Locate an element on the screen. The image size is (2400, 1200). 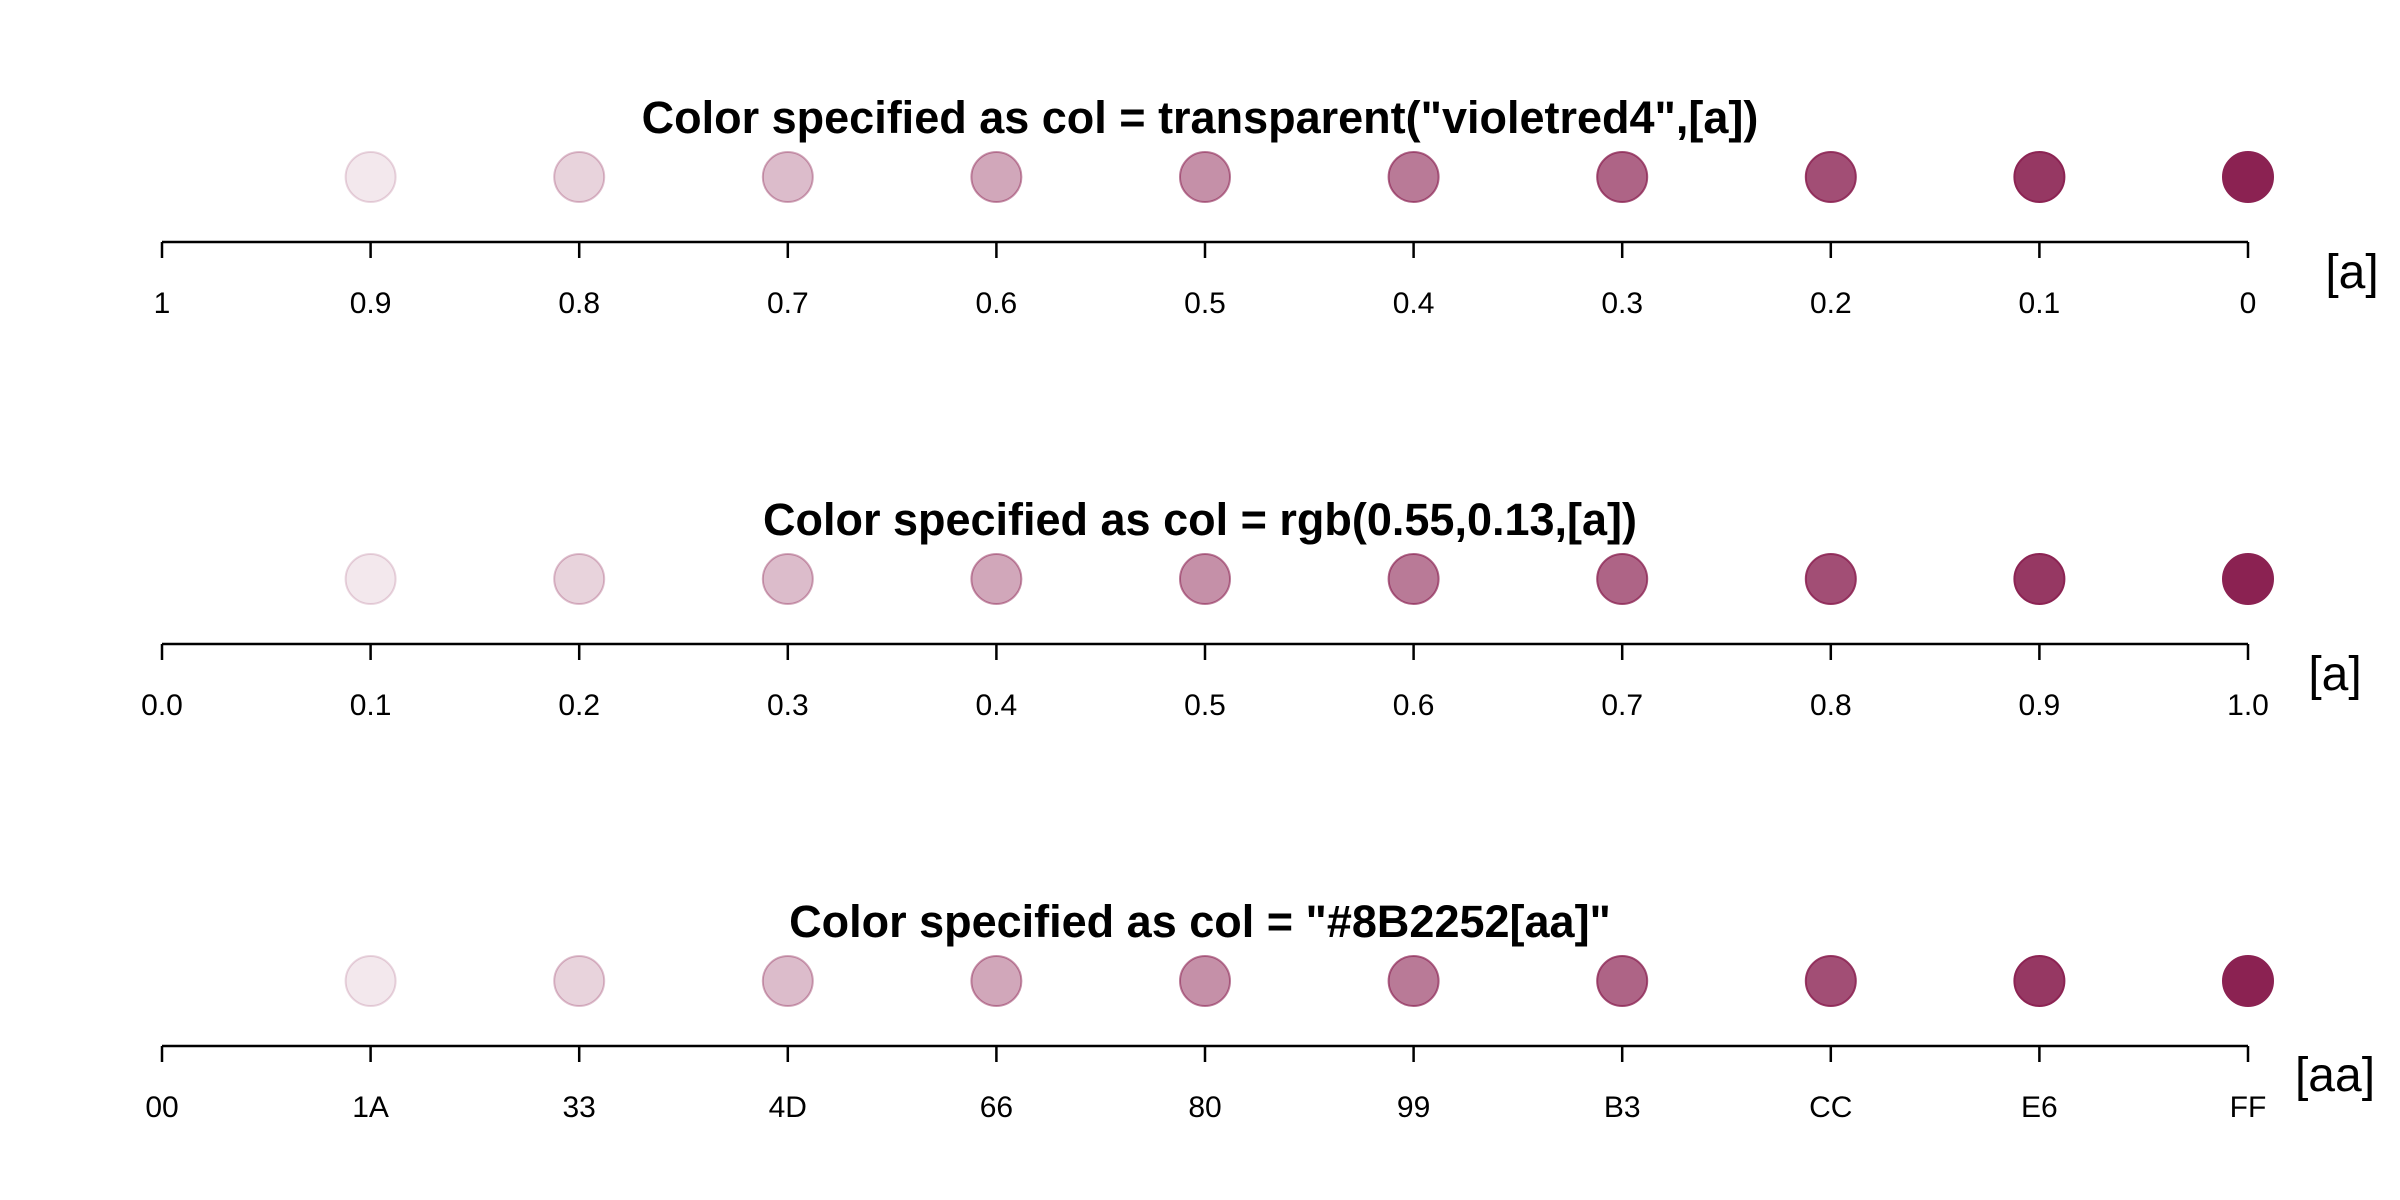
x-tick-label: 33 is located at coordinates (579, 1107).